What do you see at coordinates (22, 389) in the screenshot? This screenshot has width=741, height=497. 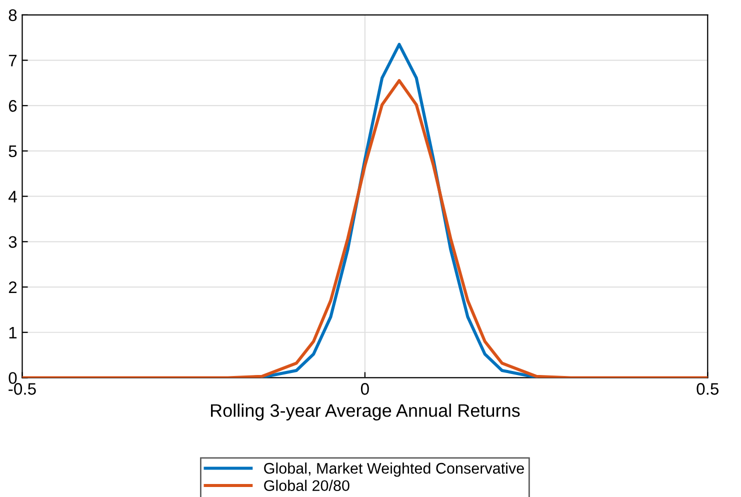 I see `x-tick-label: -0.5` at bounding box center [22, 389].